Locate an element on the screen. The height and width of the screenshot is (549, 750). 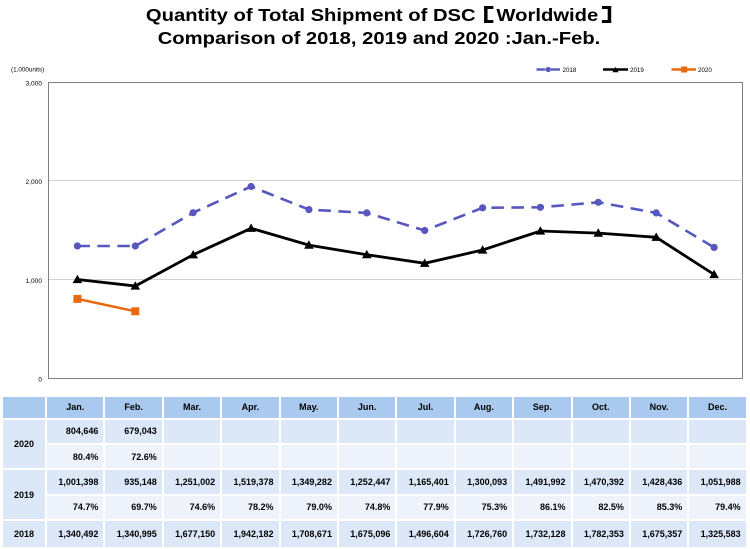
svg-text: 3,000 is located at coordinates (33, 84).